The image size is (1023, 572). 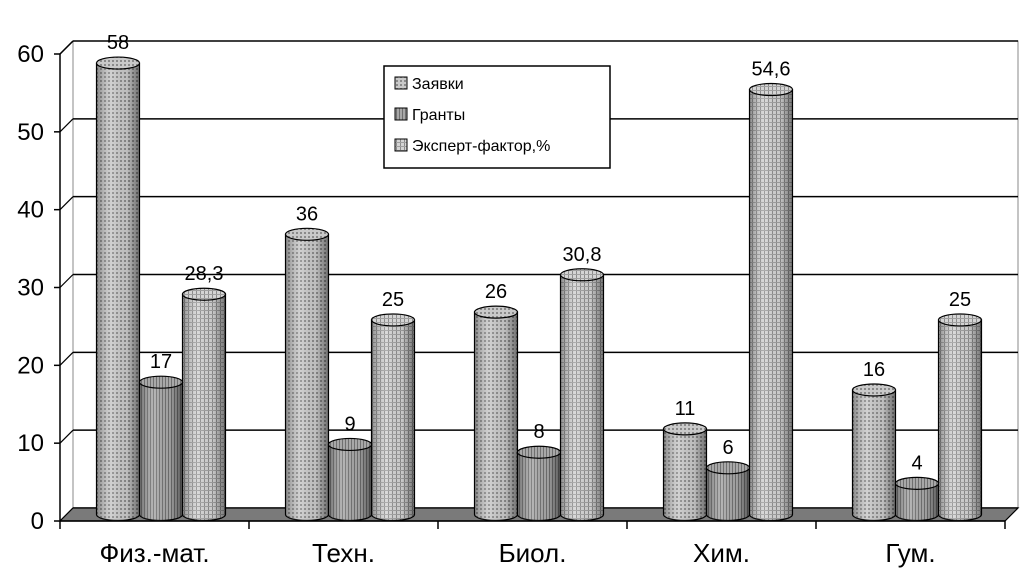 What do you see at coordinates (685, 409) in the screenshot?
I see `data-label-заявки-хим: 11` at bounding box center [685, 409].